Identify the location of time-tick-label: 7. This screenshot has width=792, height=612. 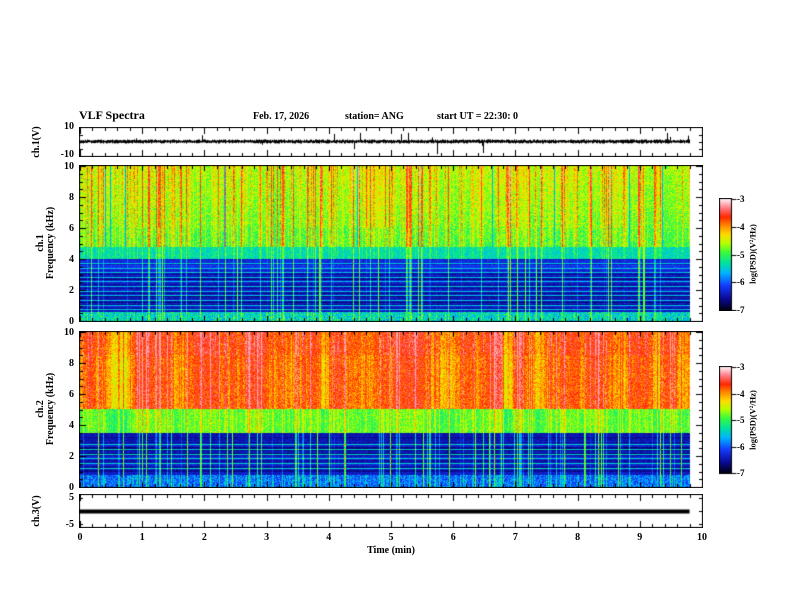
(515, 537).